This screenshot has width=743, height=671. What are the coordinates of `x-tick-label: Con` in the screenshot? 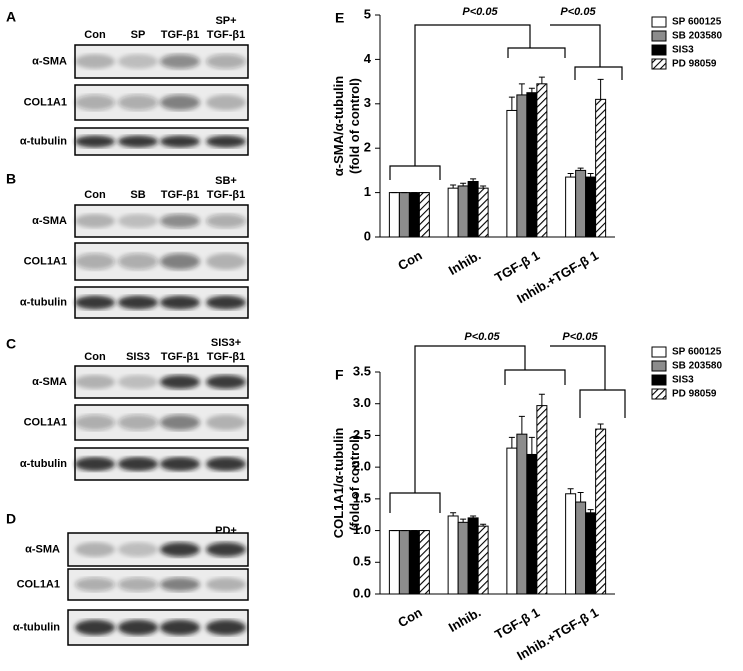 It's located at (409, 618).